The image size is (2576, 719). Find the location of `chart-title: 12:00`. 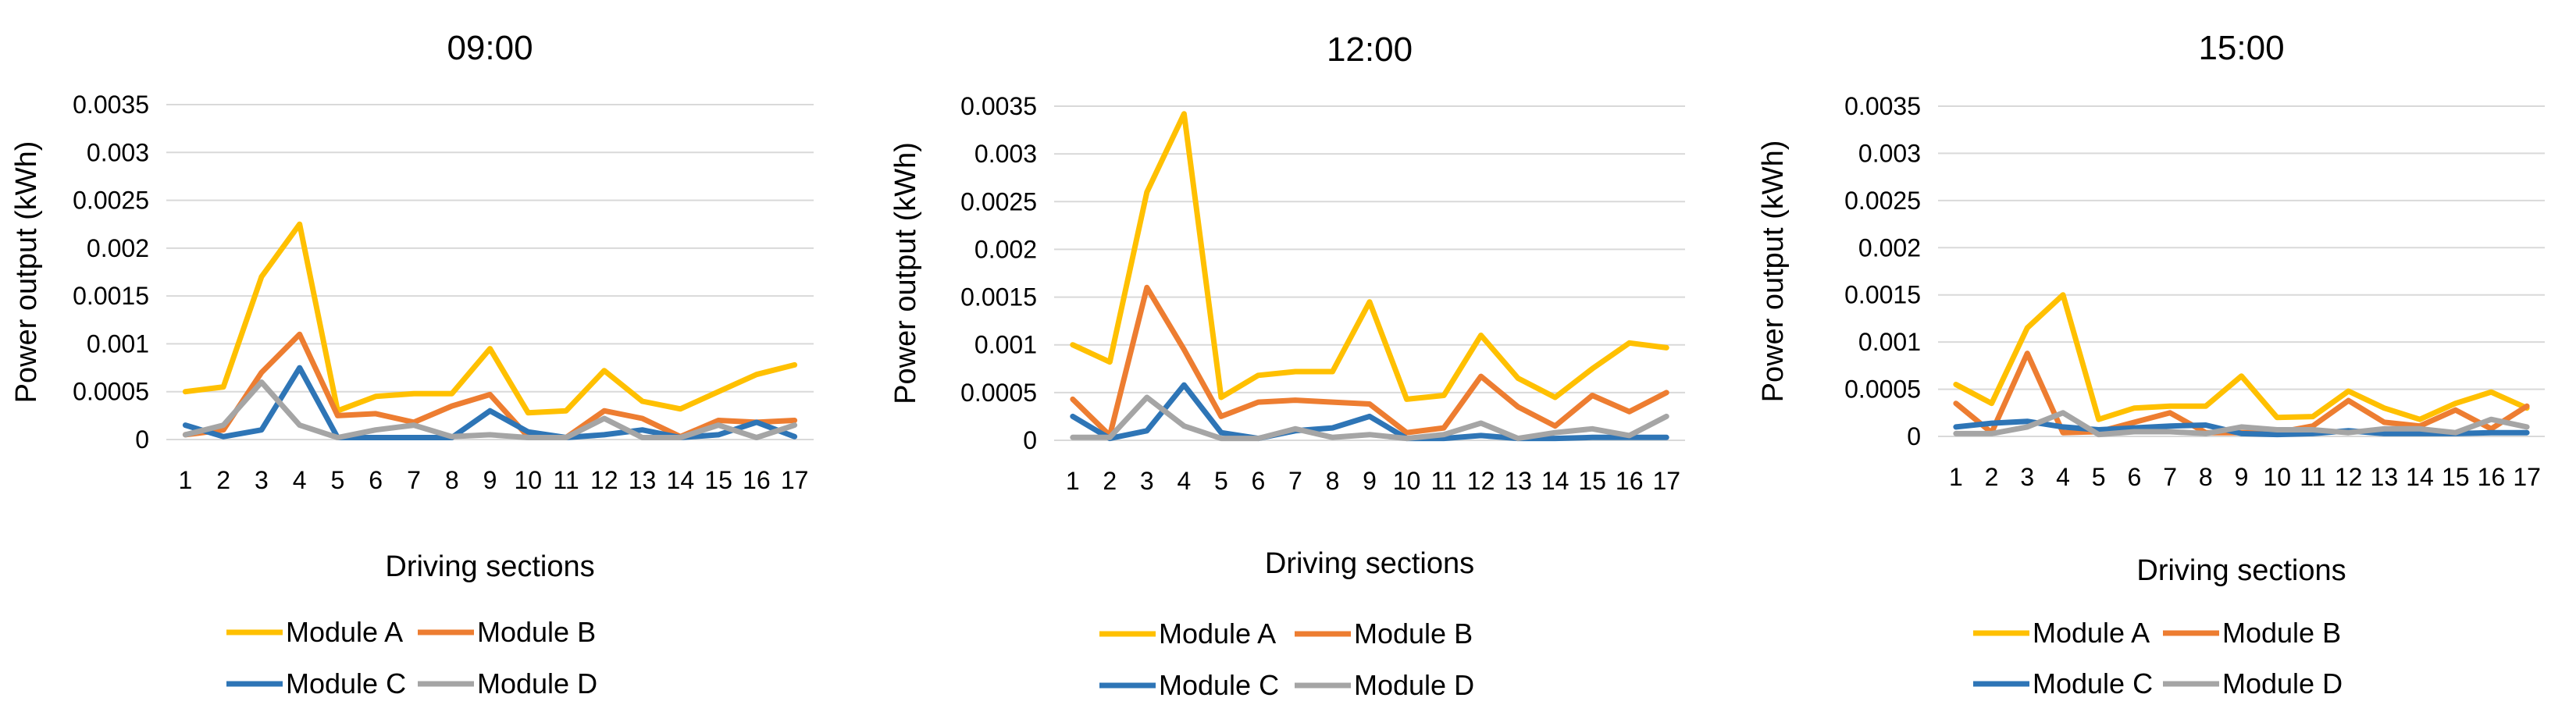

chart-title: 12:00 is located at coordinates (1370, 49).